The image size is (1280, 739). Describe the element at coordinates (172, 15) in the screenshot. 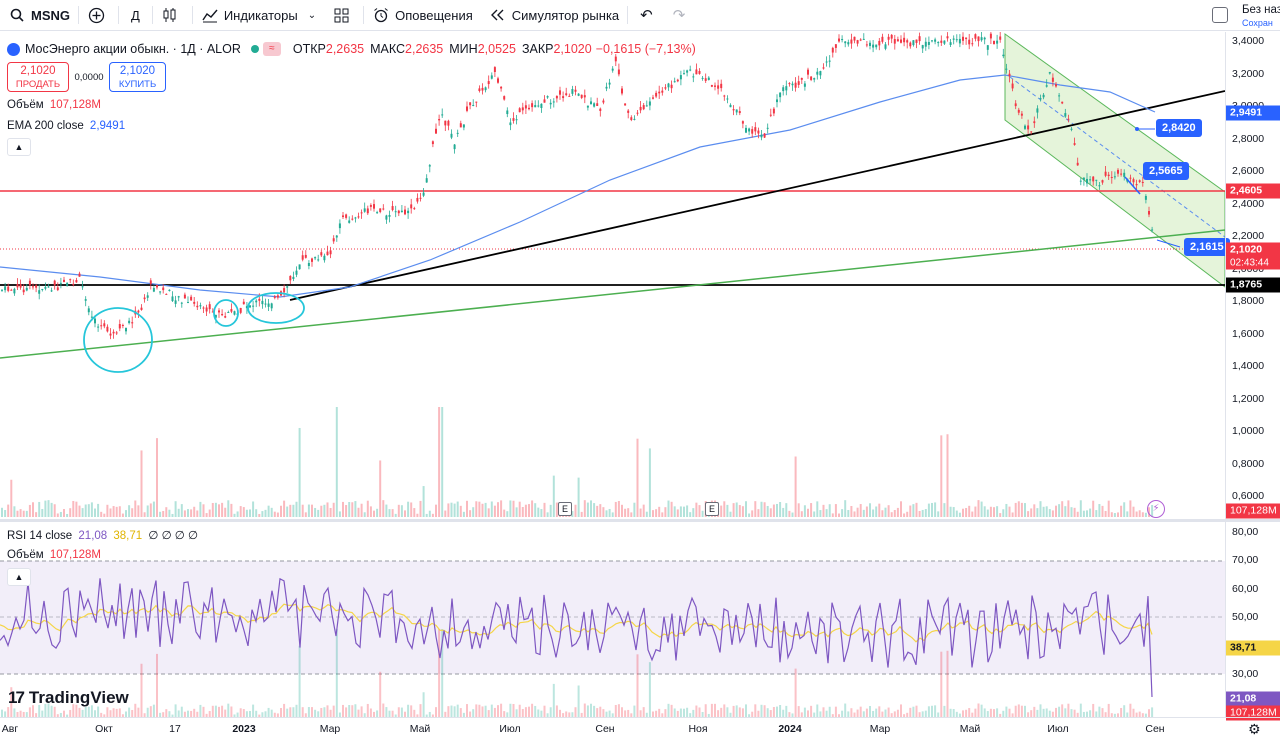

I see `chart-type-button` at that location.